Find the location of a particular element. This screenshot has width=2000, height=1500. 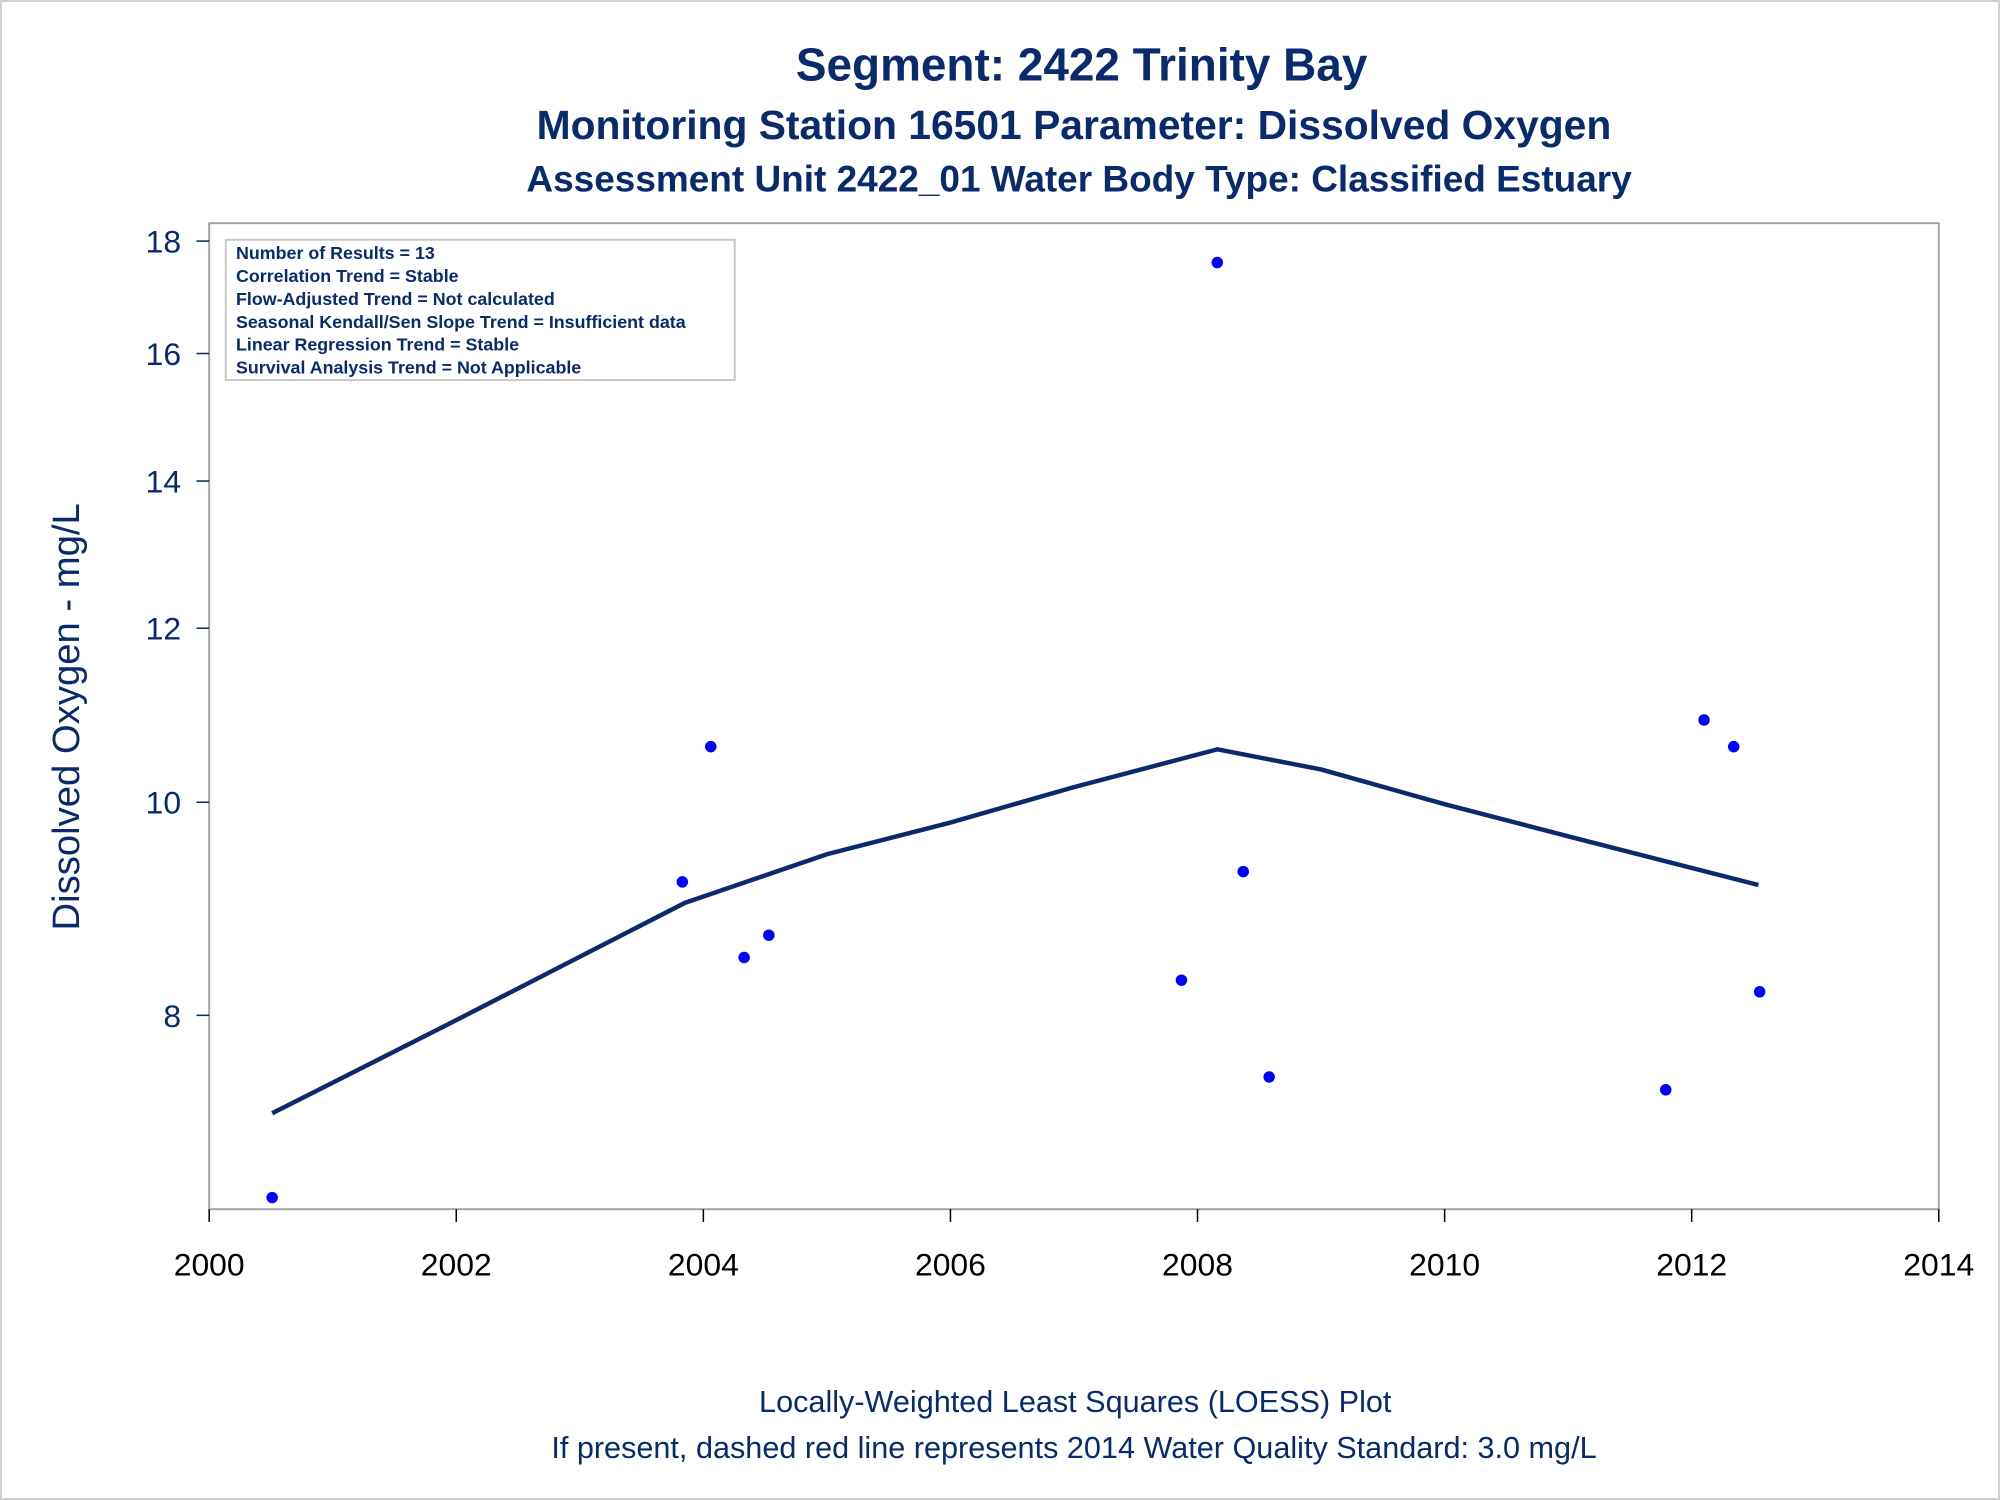

x-tick-label: 2004 is located at coordinates (703, 1265).